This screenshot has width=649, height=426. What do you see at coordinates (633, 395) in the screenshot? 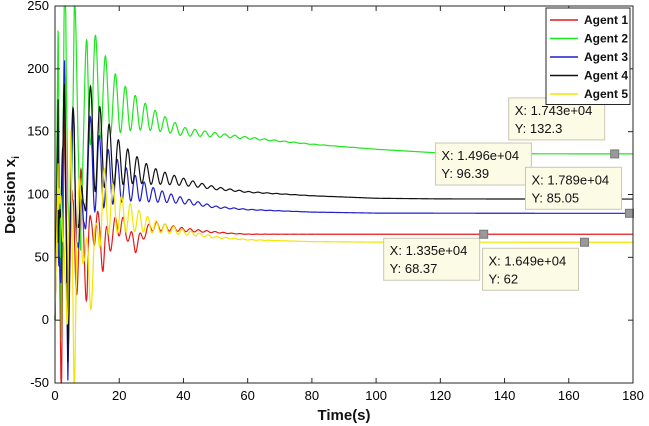
I see `x-tick-label: 180` at bounding box center [633, 395].